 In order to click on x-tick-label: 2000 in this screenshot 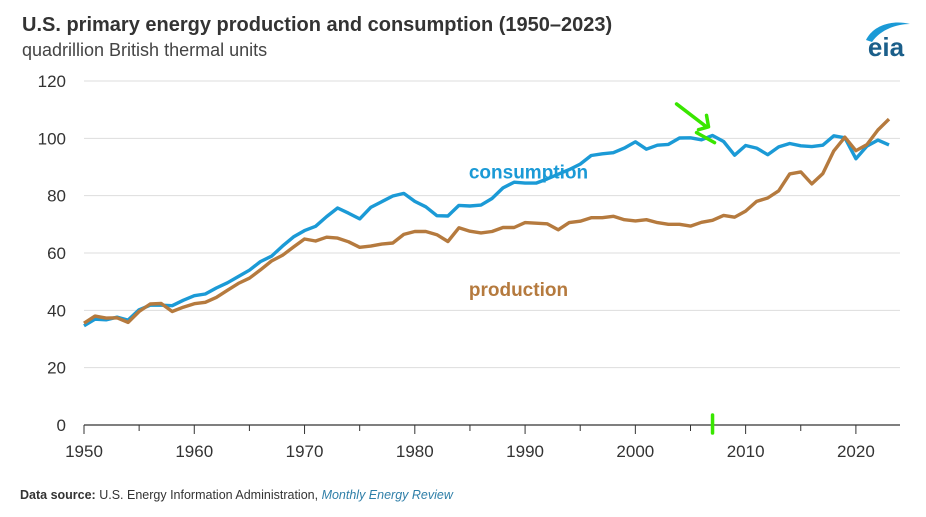, I will do `click(635, 451)`.